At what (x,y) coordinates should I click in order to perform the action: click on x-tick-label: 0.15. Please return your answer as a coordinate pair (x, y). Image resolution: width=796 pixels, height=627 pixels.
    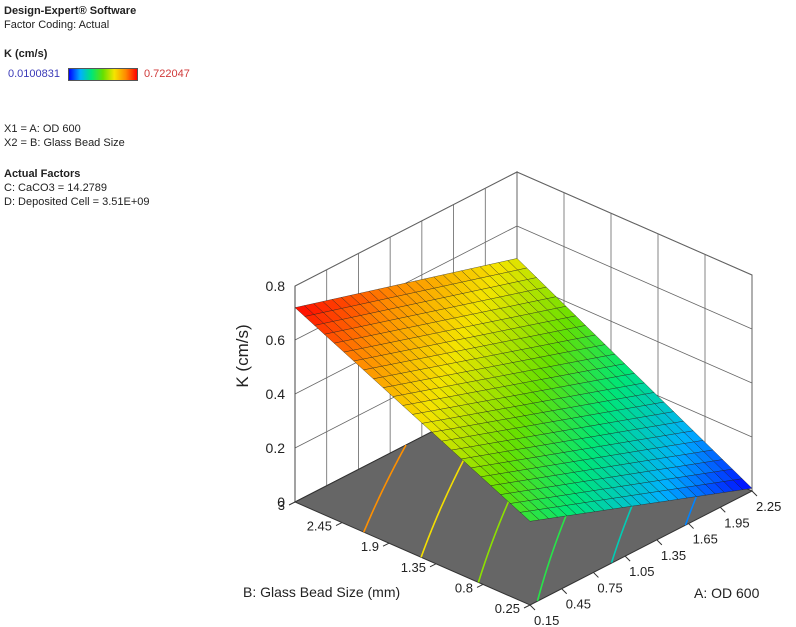
    Looking at the image, I should click on (546, 620).